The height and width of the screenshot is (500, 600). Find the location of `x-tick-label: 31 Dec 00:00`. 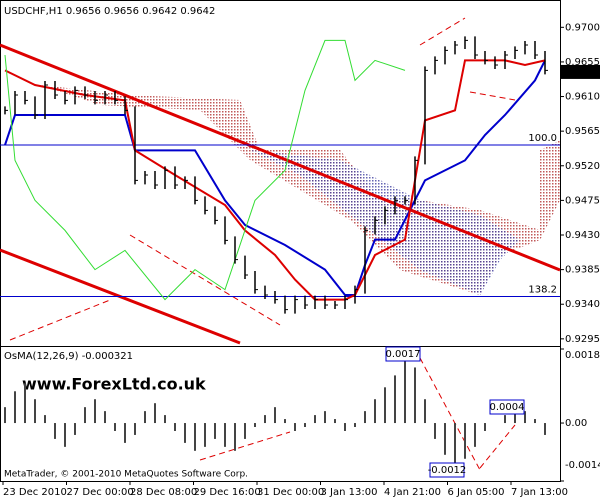

x-tick-label: 31 Dec 00:00 is located at coordinates (290, 492).